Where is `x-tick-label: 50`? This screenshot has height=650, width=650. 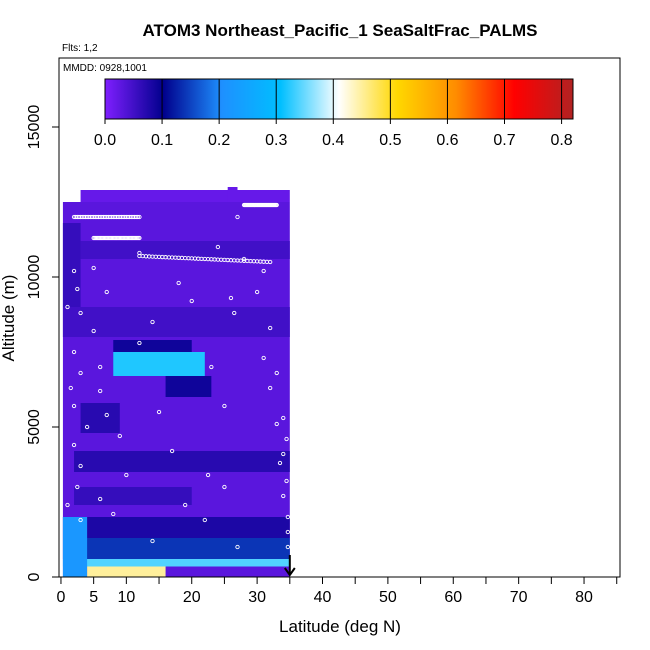
x-tick-label: 50 is located at coordinates (388, 597).